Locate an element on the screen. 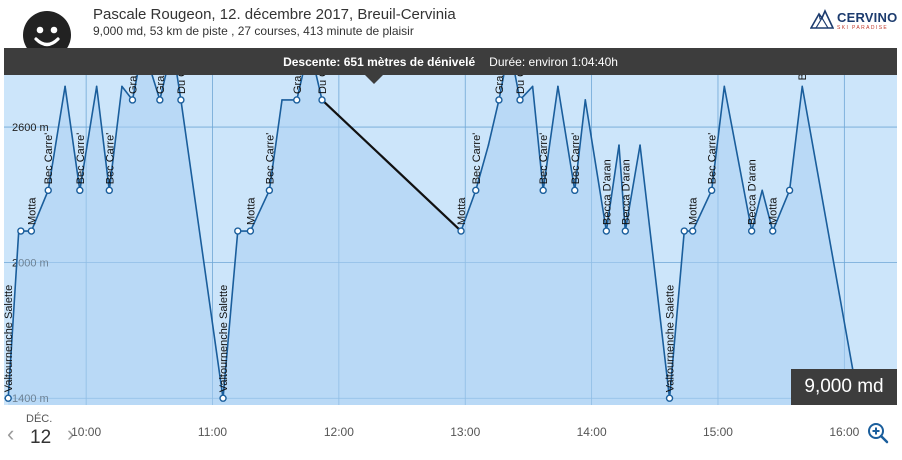  descent-info: Descente: 651 mètres de dénivelé is located at coordinates (379, 61).